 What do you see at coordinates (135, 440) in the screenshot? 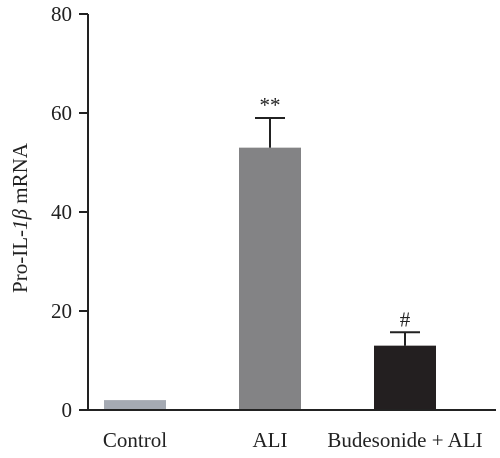
I see `x-category-label: Control` at bounding box center [135, 440].